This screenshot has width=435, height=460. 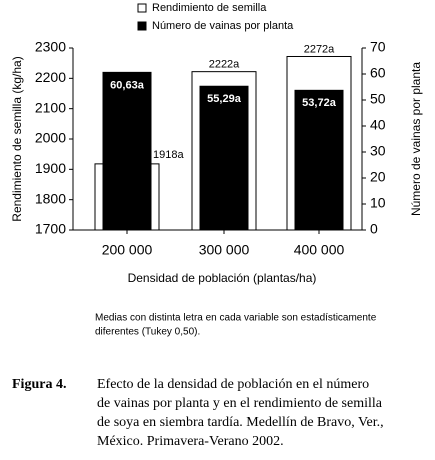 I want to click on value-label: 55,29a, so click(x=224, y=99).